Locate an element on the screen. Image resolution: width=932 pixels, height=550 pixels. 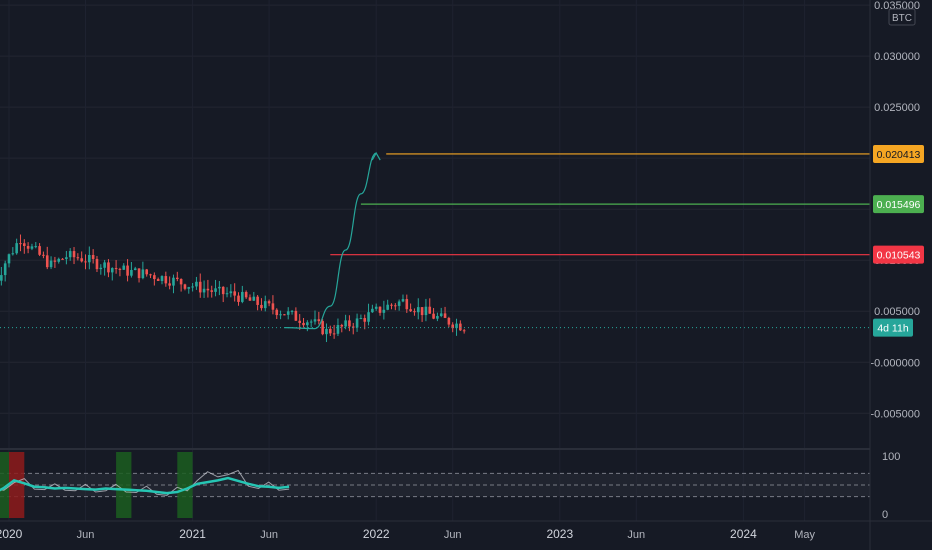
time-tick-label: 2020 is located at coordinates (11, 534).